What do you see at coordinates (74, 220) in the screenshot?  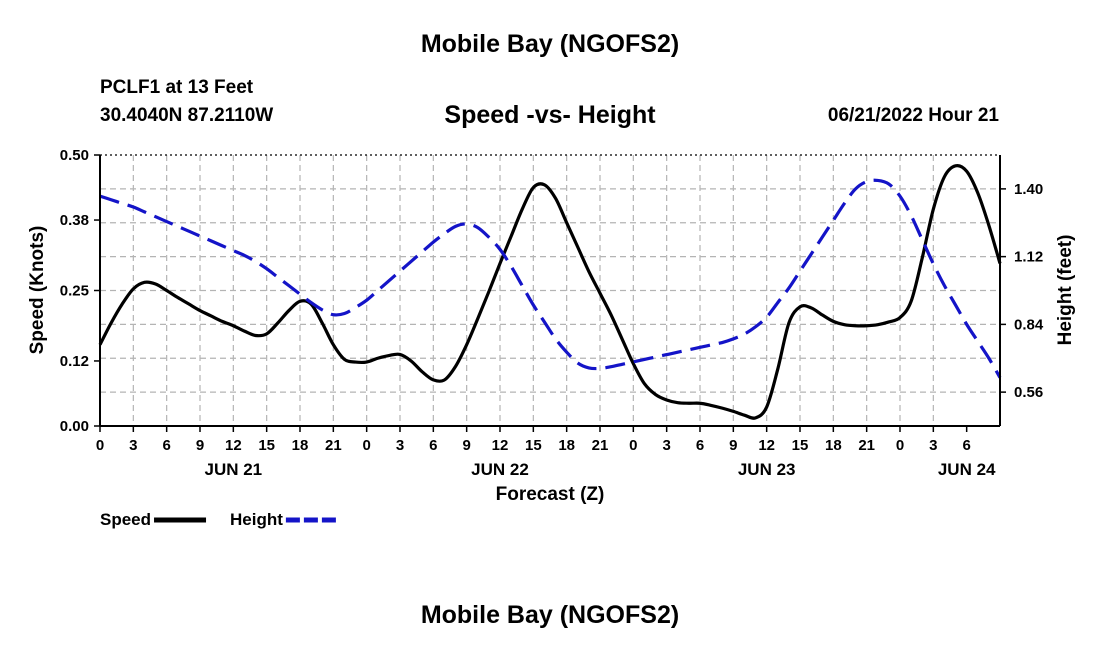 I see `y-left-tick-label: 0.38` at bounding box center [74, 220].